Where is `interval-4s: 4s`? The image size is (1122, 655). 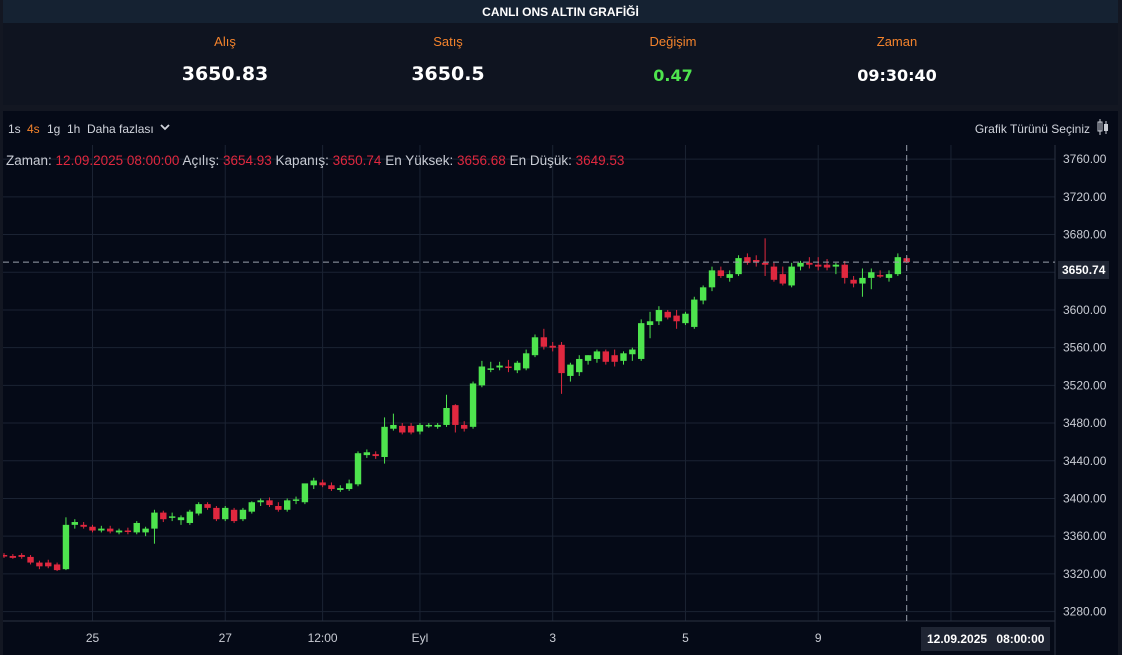 interval-4s: 4s is located at coordinates (33, 129).